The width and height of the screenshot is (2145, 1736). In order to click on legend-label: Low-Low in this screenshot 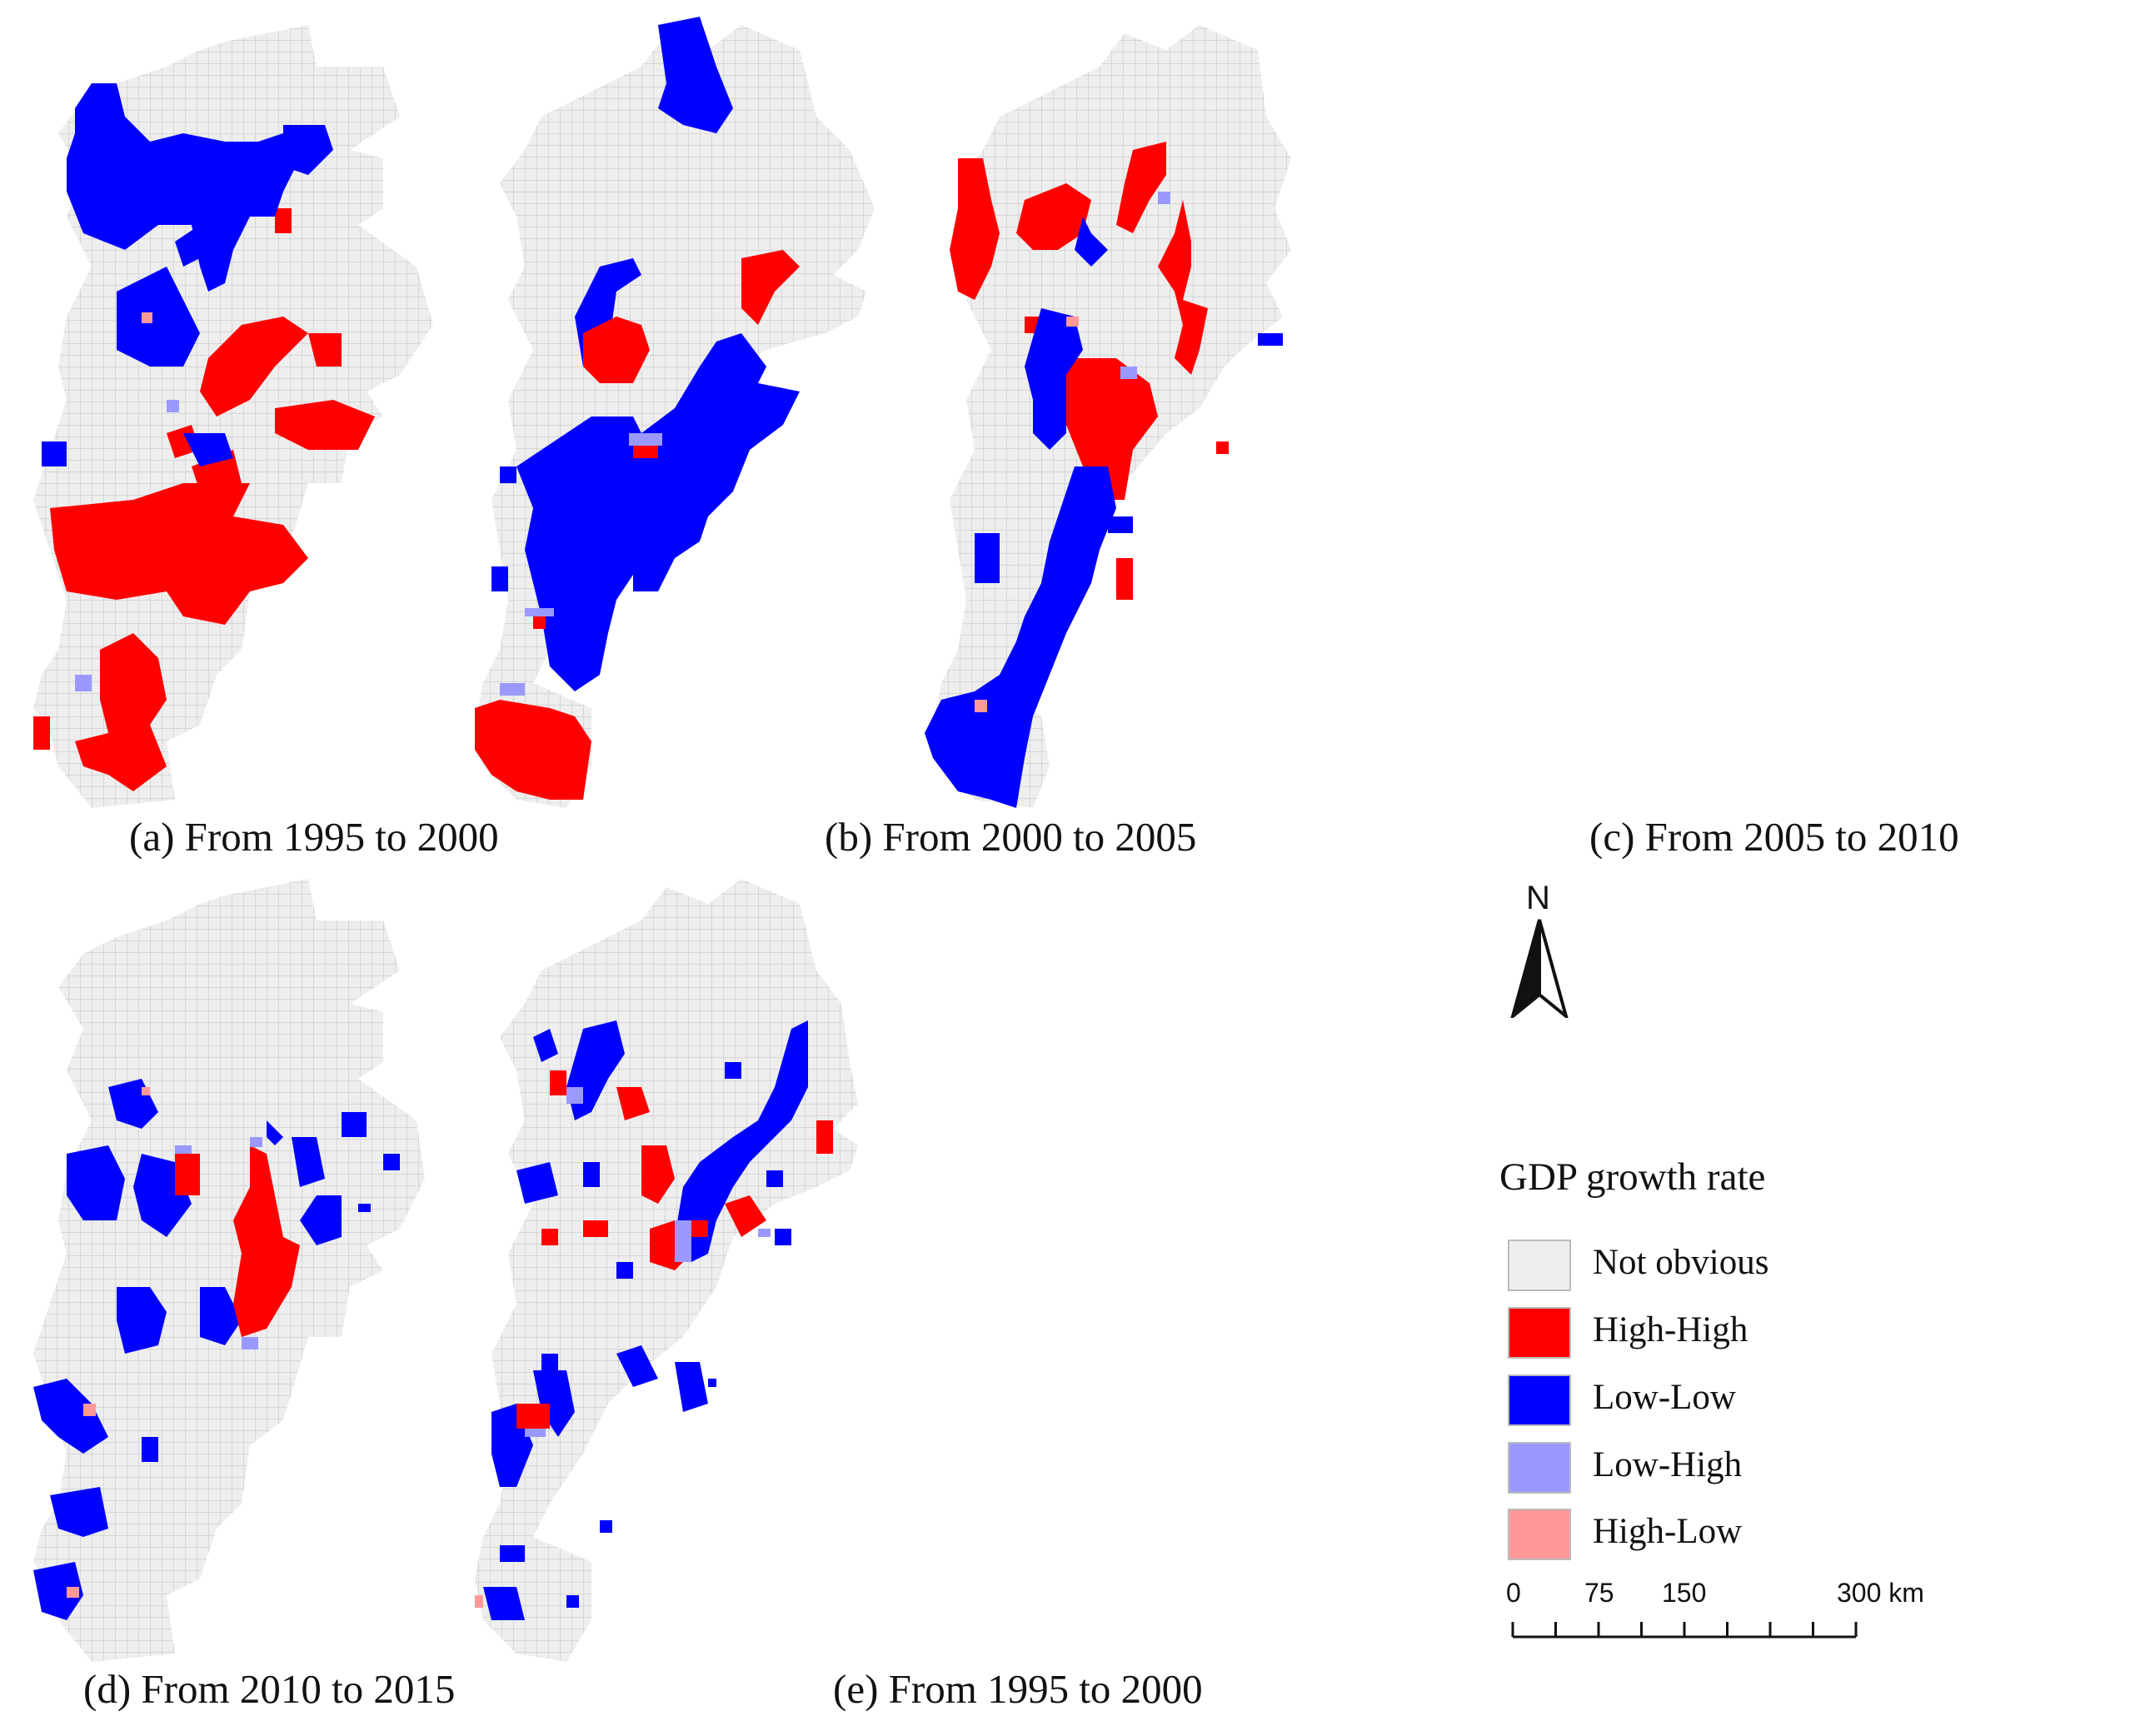, I will do `click(1664, 1397)`.